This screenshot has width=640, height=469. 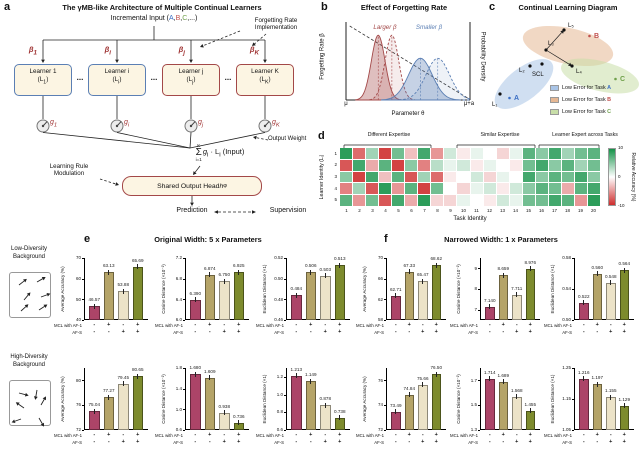 I want to click on y-tick-label: 0.8, so click(x=279, y=412).